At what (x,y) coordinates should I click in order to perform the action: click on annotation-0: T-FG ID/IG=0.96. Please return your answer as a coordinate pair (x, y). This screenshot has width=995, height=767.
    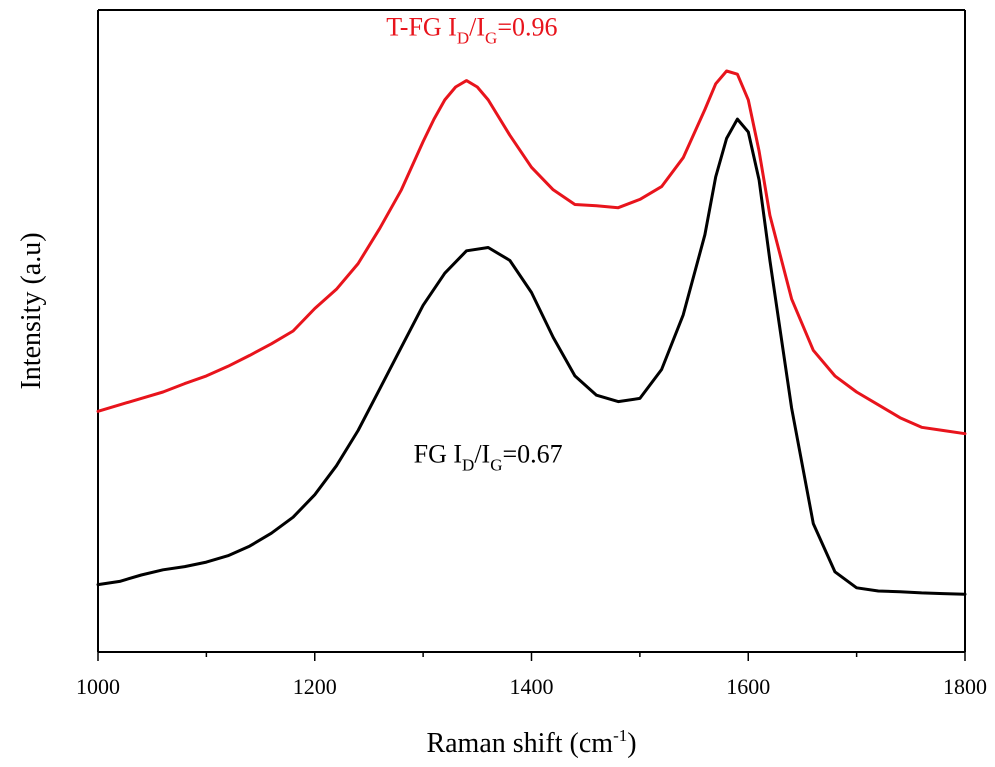
    Looking at the image, I should click on (471, 30).